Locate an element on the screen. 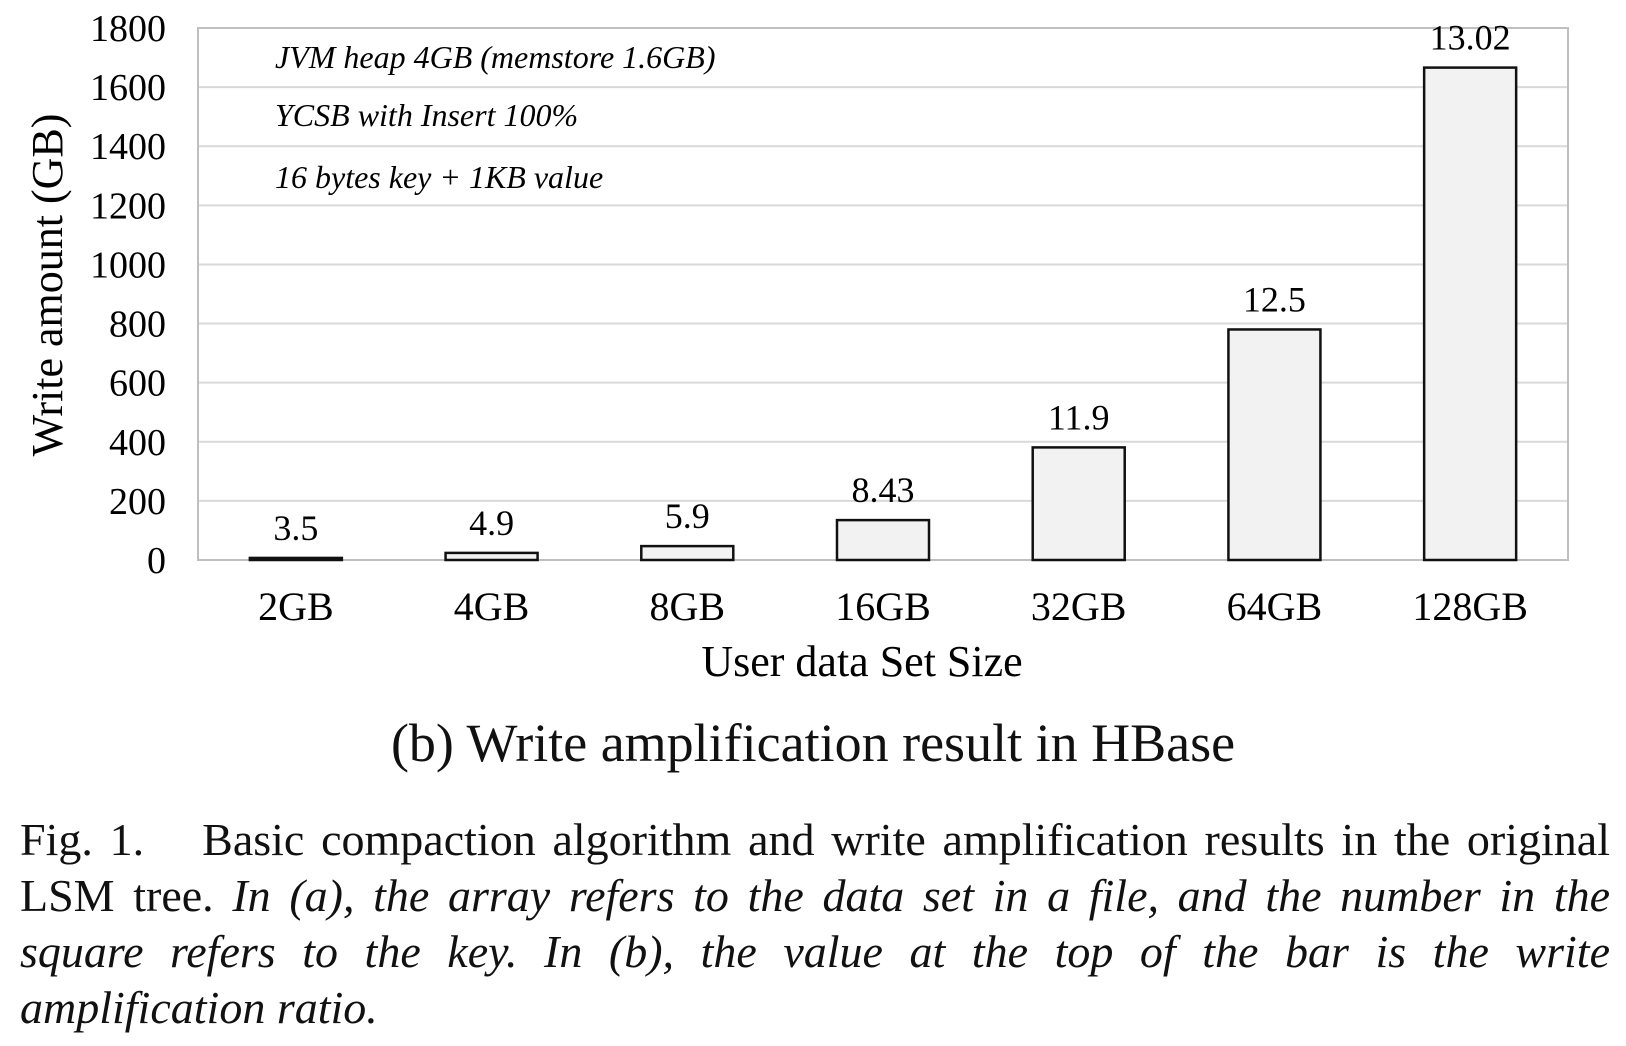 The width and height of the screenshot is (1626, 1046). bar-value-label: 11.9 is located at coordinates (1079, 417).